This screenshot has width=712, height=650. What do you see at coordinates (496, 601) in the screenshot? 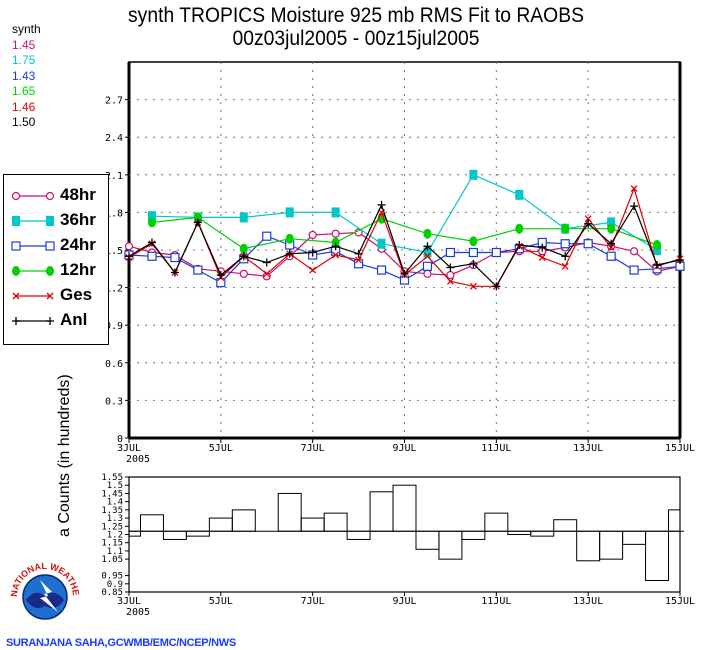
I see `hist-x-tick-label: 11JUL` at bounding box center [496, 601].